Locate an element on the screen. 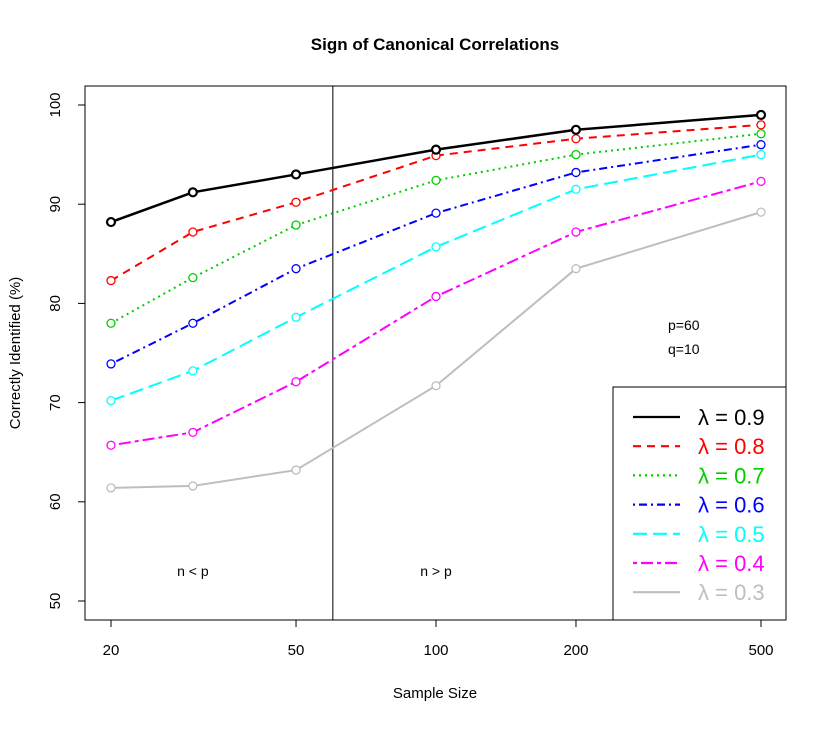 The height and width of the screenshot is (732, 830). legend-label: λ = 0.4 is located at coordinates (731, 563).